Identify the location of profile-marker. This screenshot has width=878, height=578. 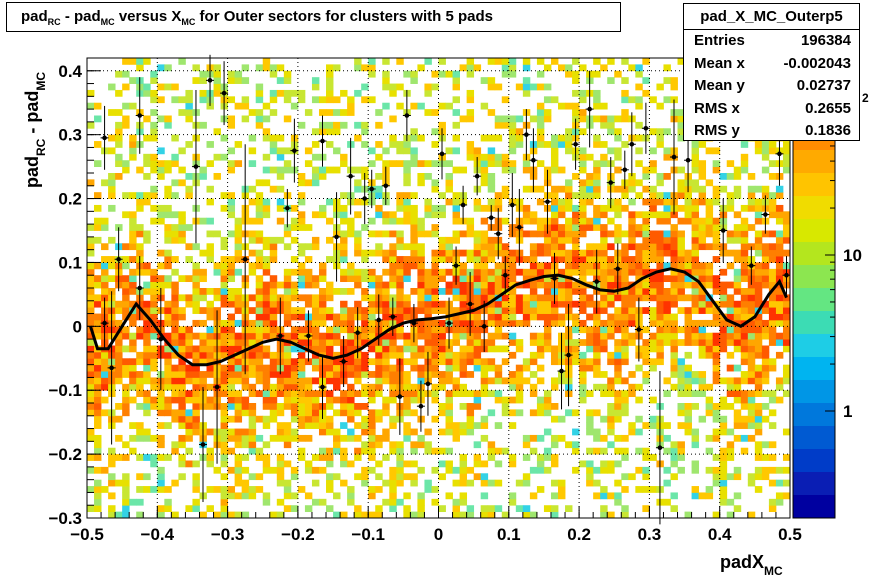
(343, 361).